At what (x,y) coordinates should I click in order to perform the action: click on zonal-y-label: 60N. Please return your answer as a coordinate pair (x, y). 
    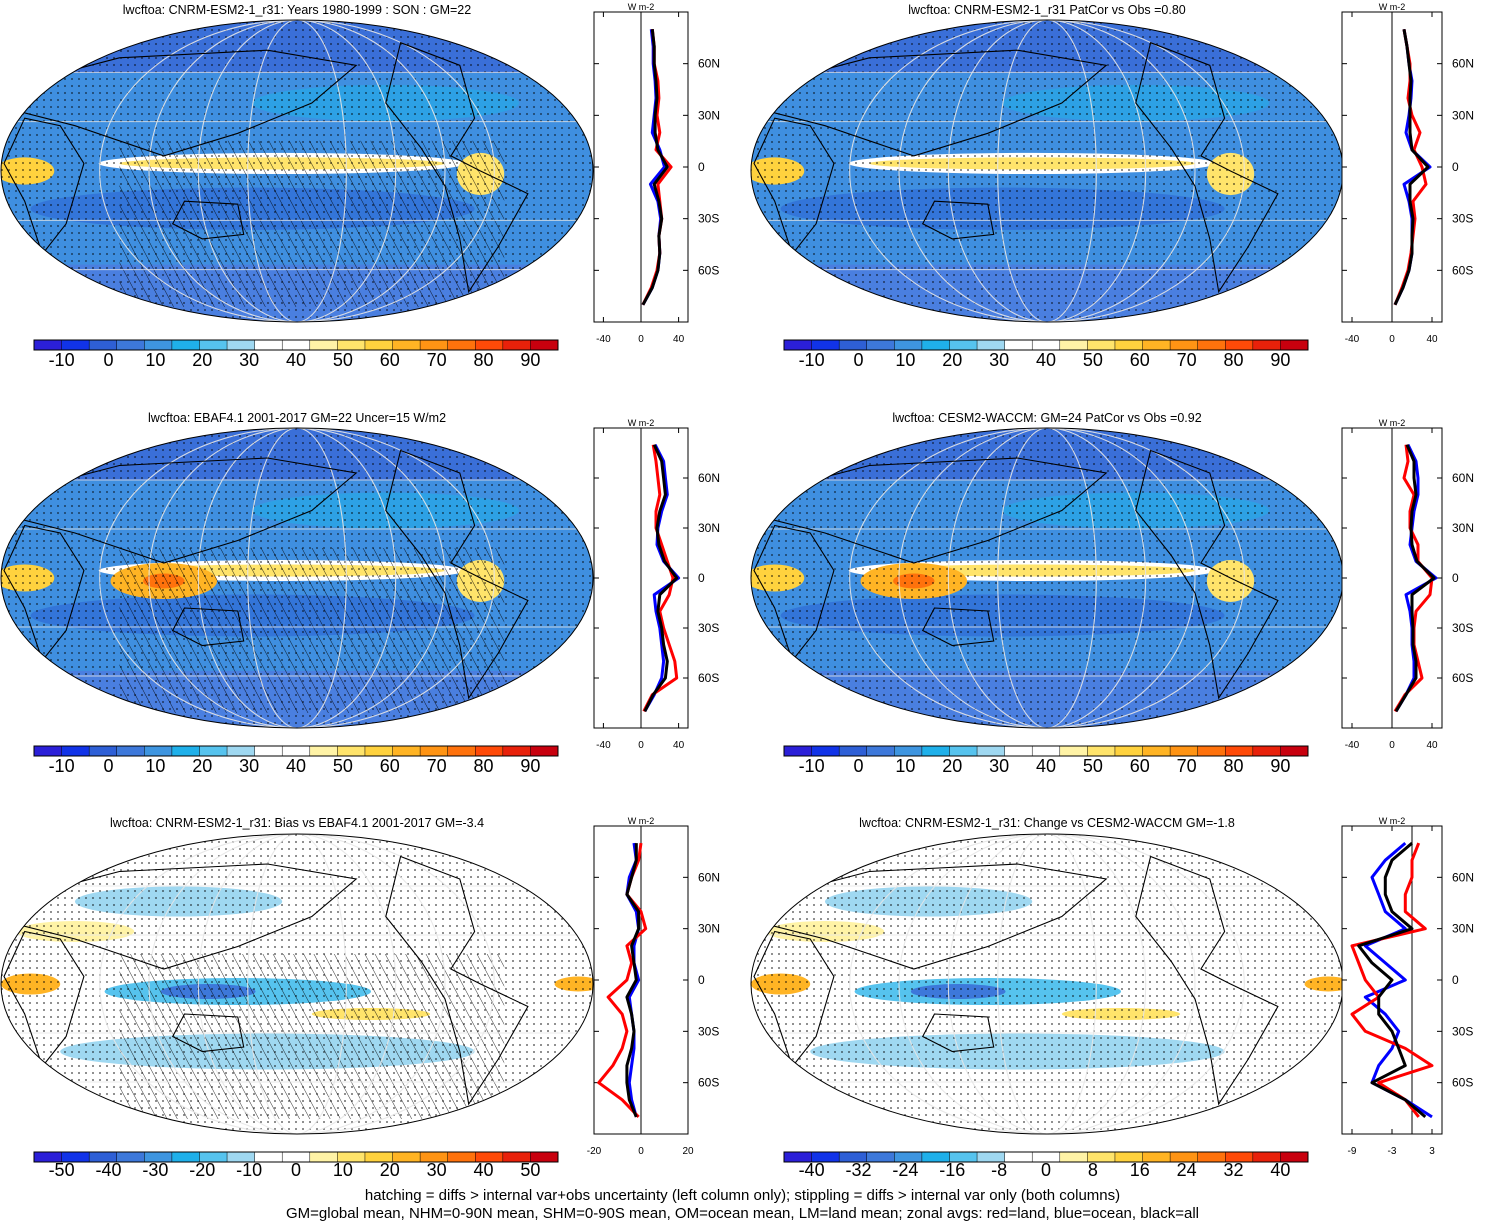
    Looking at the image, I should click on (1463, 64).